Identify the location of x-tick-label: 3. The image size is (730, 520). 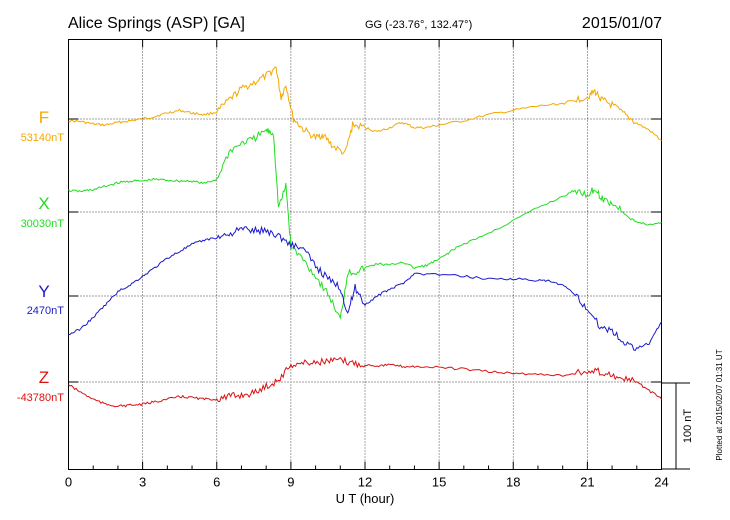
(142, 482).